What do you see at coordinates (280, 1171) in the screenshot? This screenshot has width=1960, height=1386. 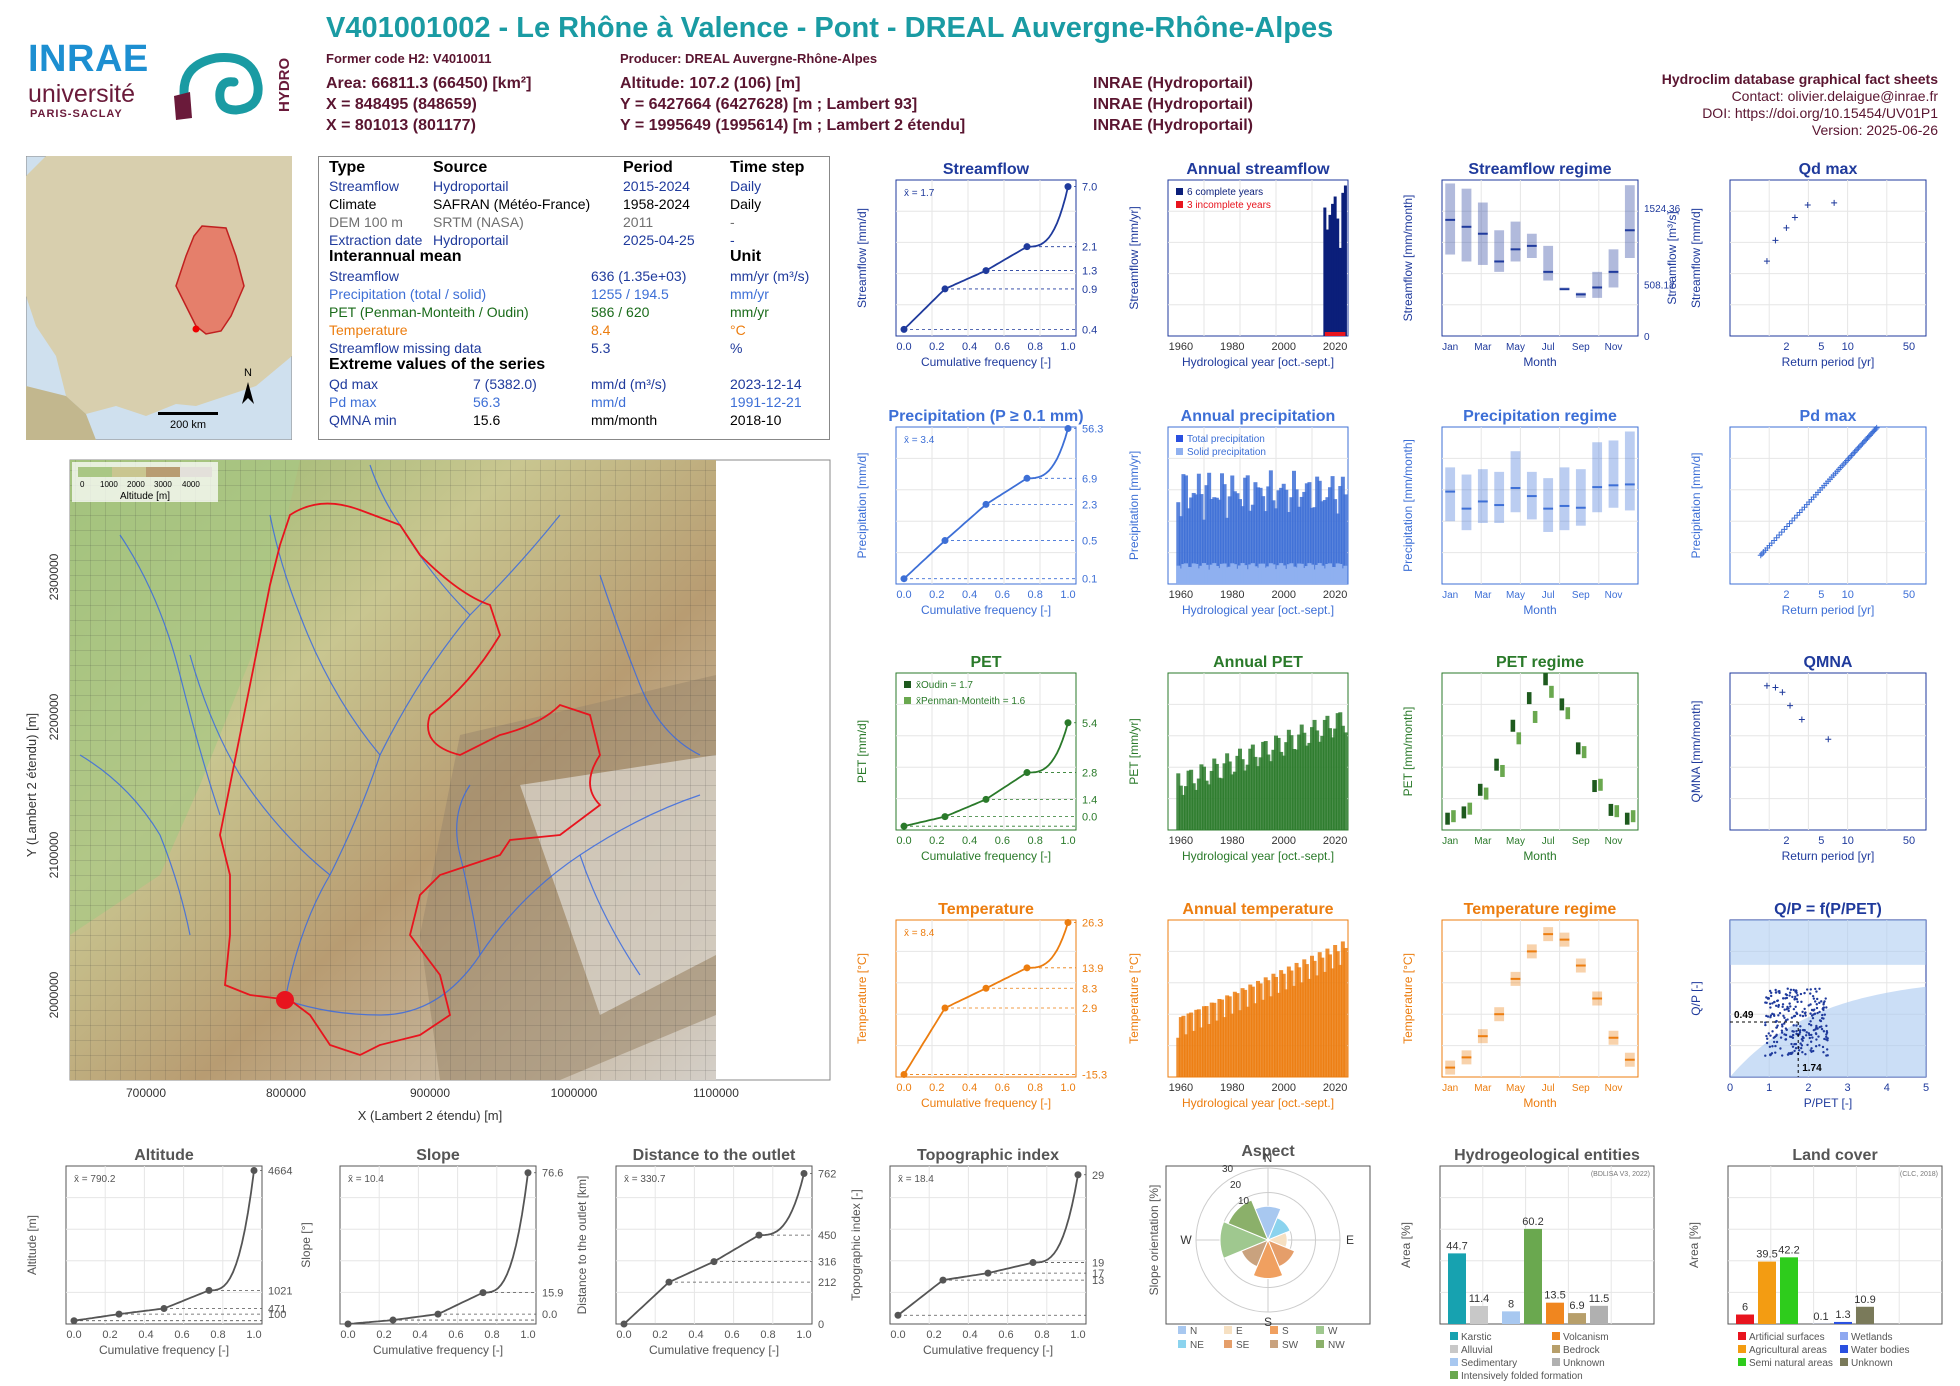 I see `right-tick-label: 4664` at bounding box center [280, 1171].